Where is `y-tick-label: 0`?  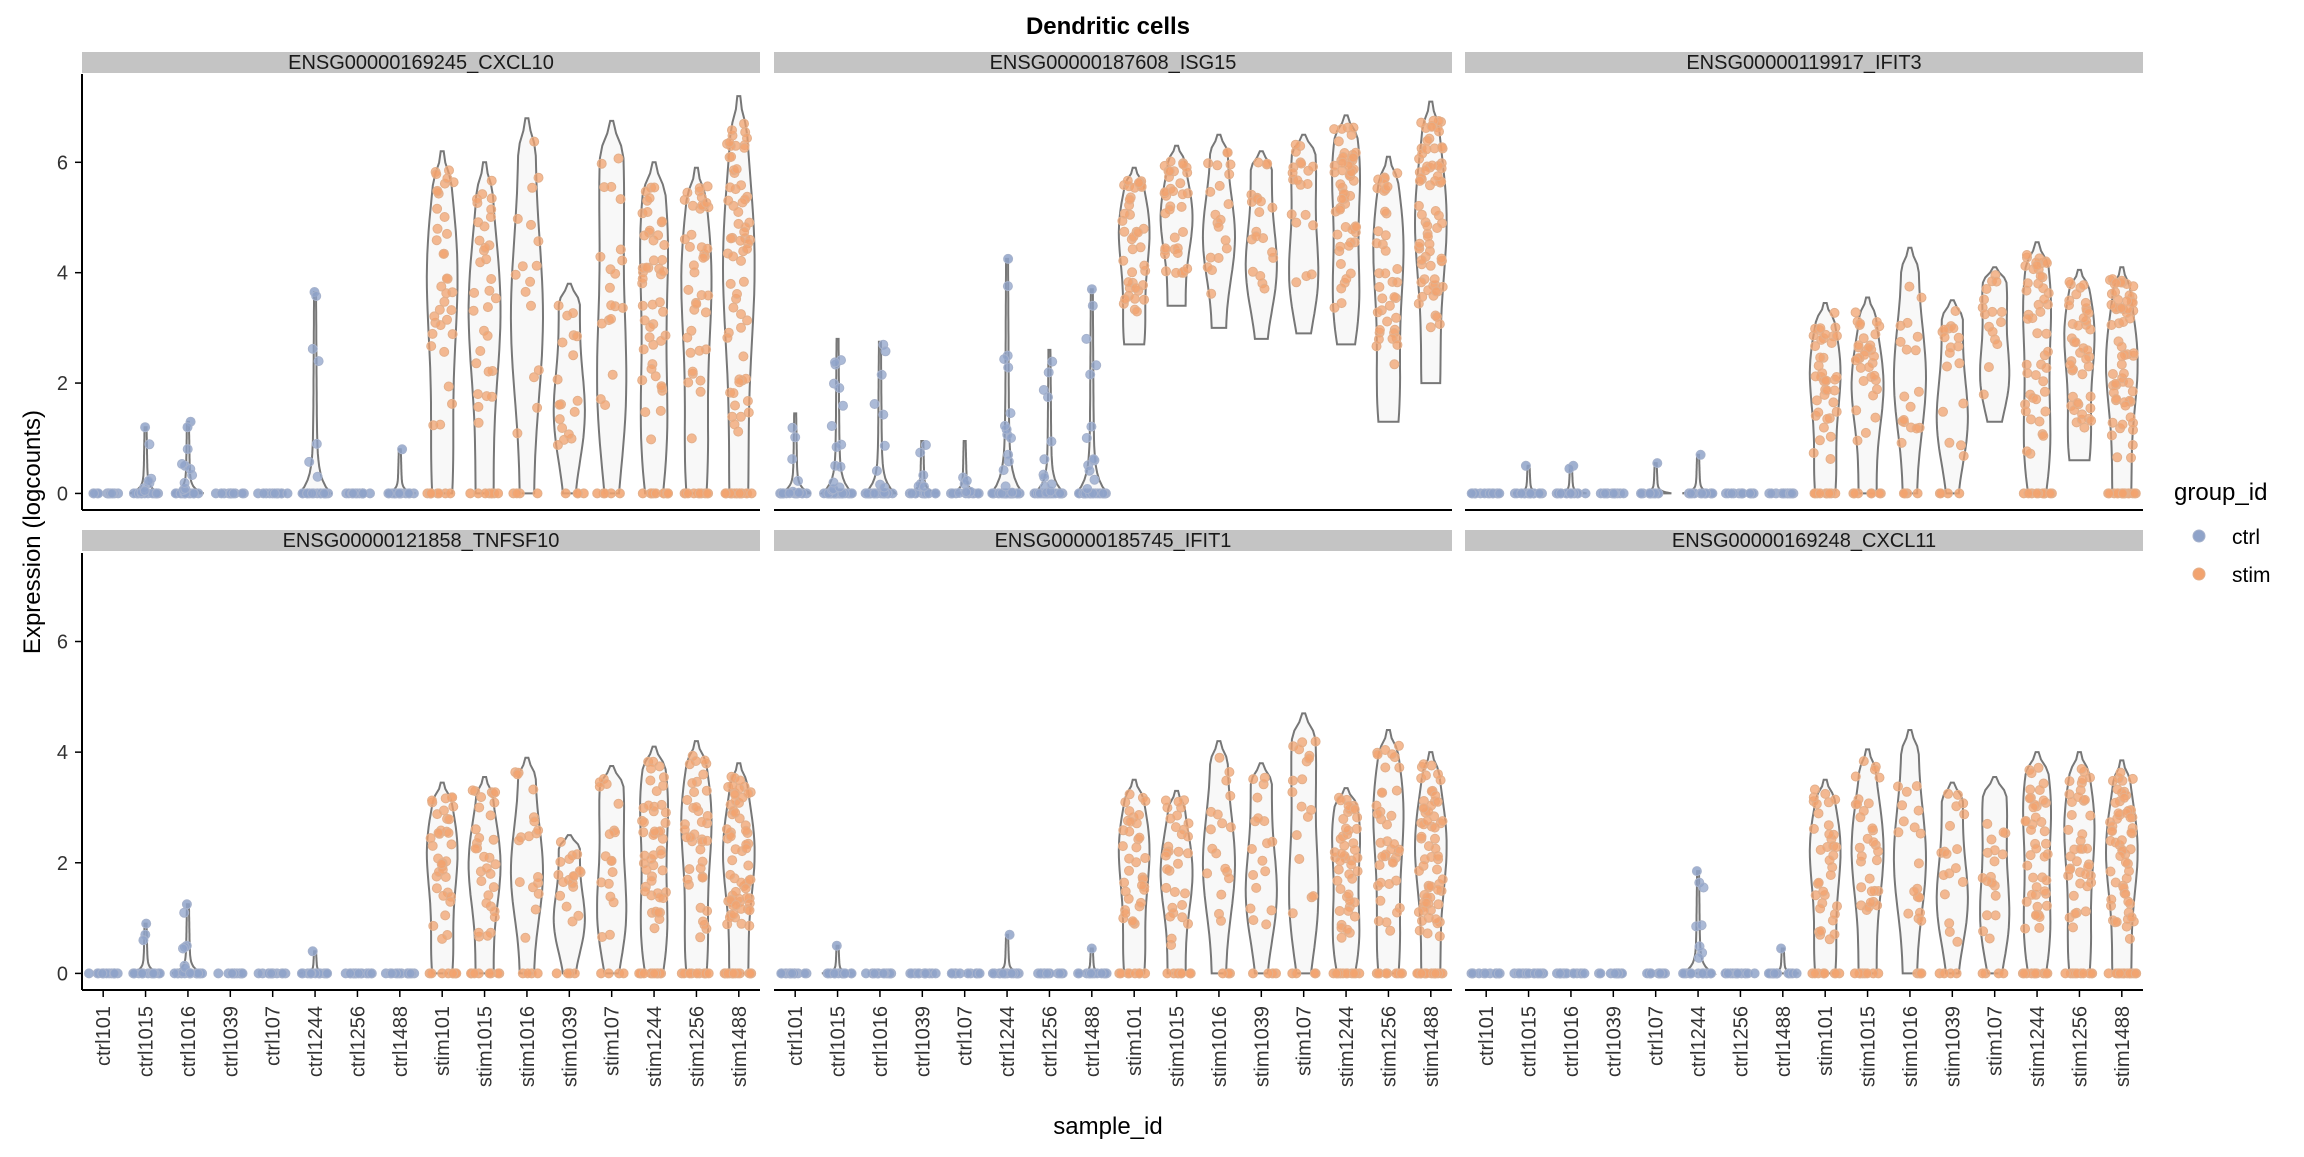
y-tick-label: 0 is located at coordinates (62, 974).